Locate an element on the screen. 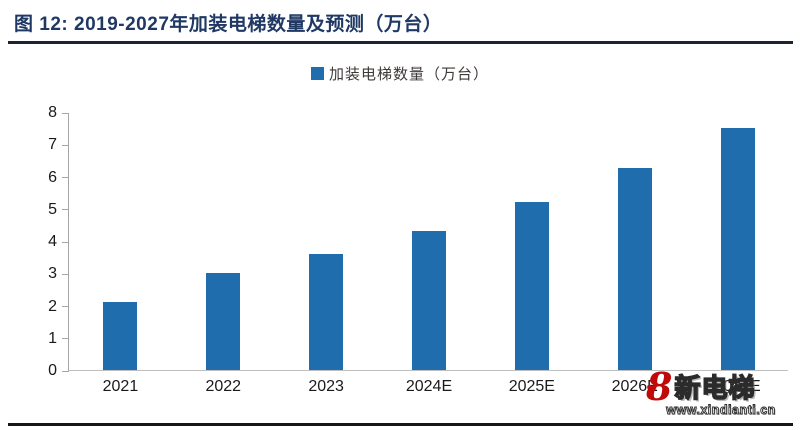 The image size is (800, 430). y-axis-tick-label: 2 is located at coordinates (52, 306).